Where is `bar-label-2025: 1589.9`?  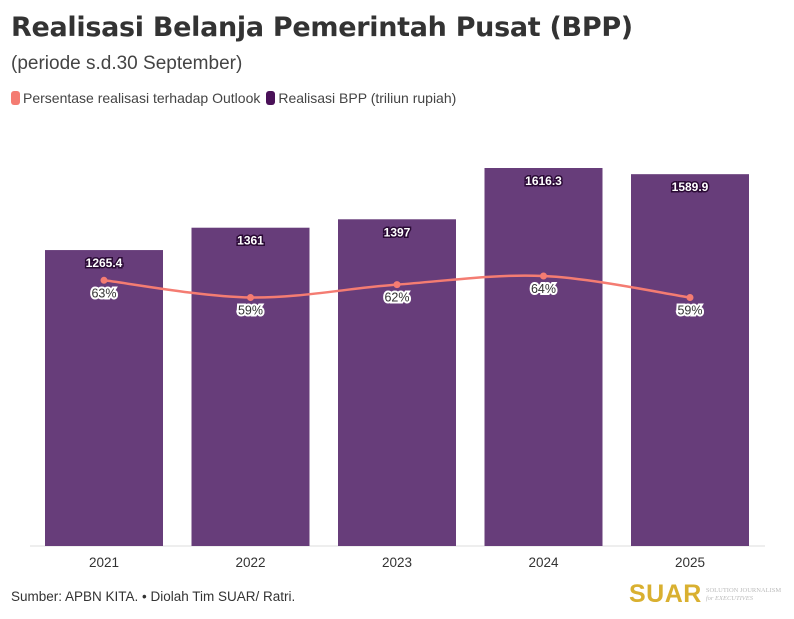 bar-label-2025: 1589.9 is located at coordinates (690, 187).